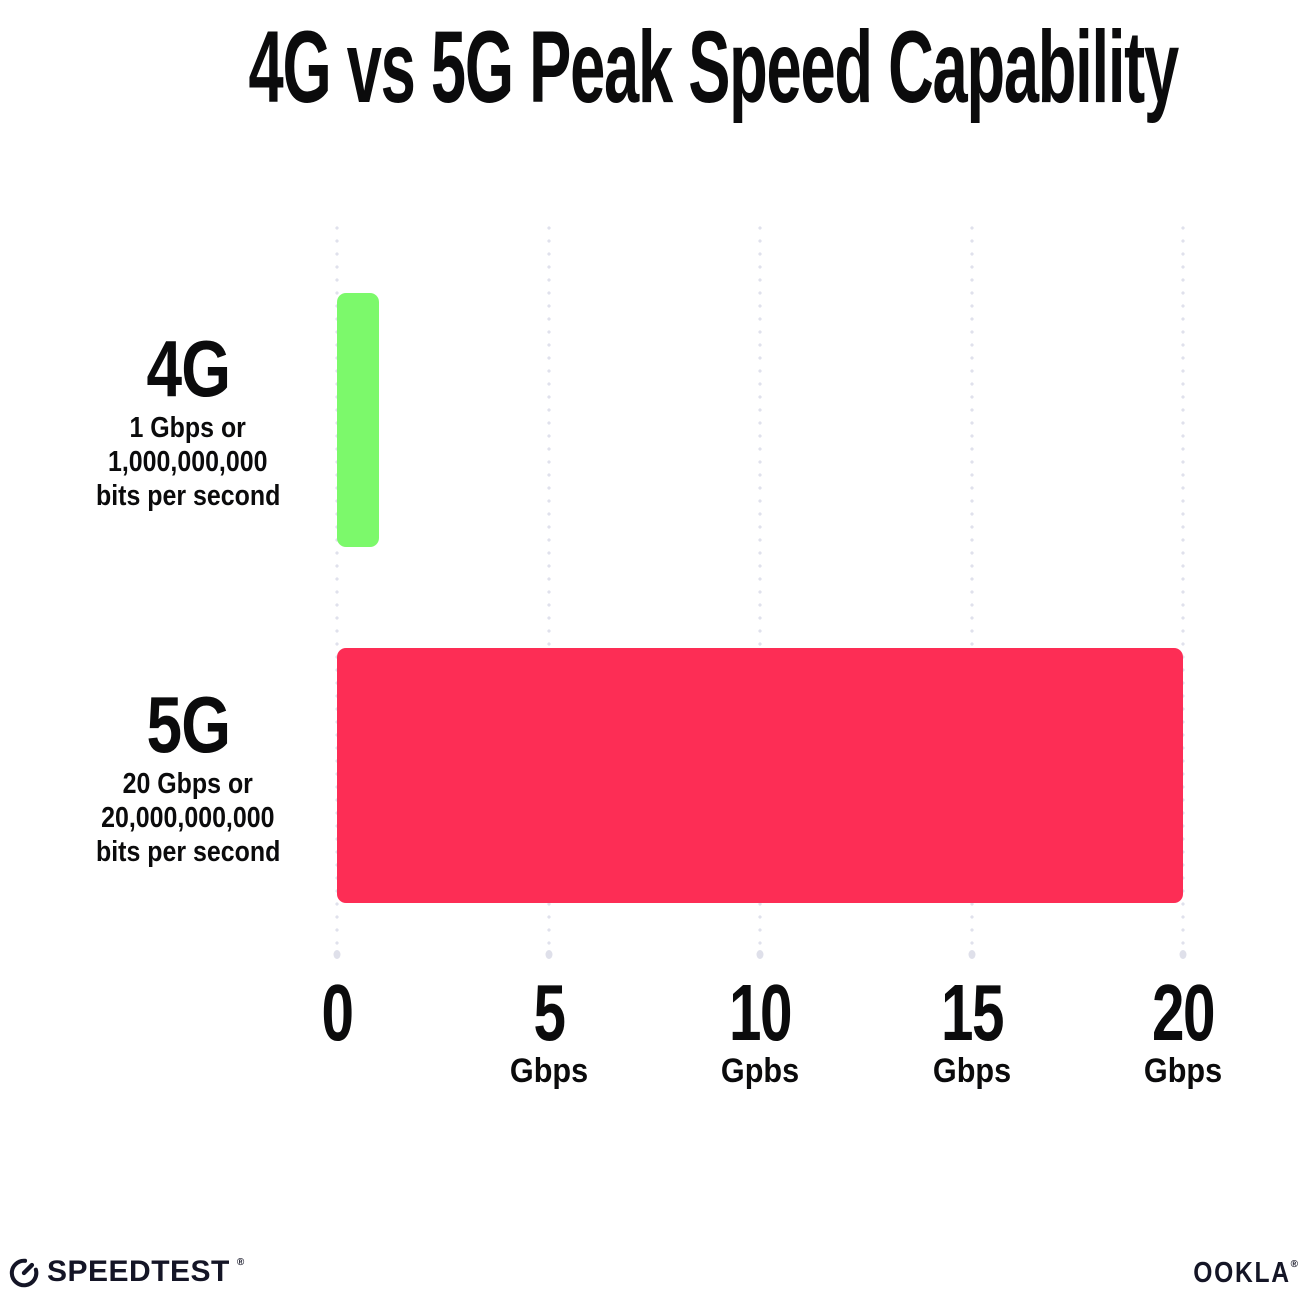  What do you see at coordinates (188, 817) in the screenshot?
I see `category-subline: 20,000,000,000` at bounding box center [188, 817].